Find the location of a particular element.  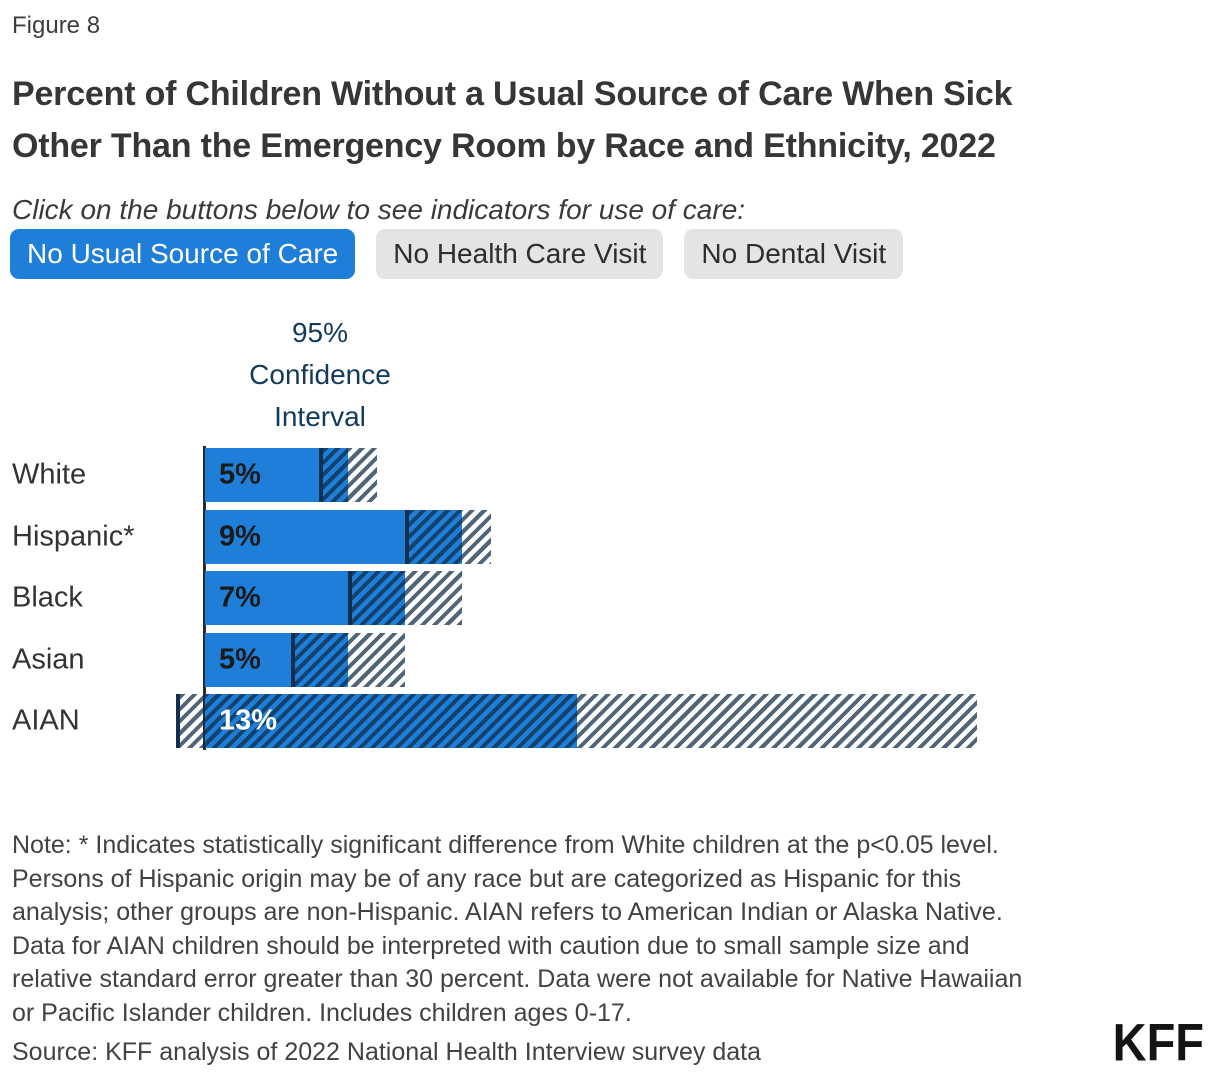

category-label: White is located at coordinates (49, 474).